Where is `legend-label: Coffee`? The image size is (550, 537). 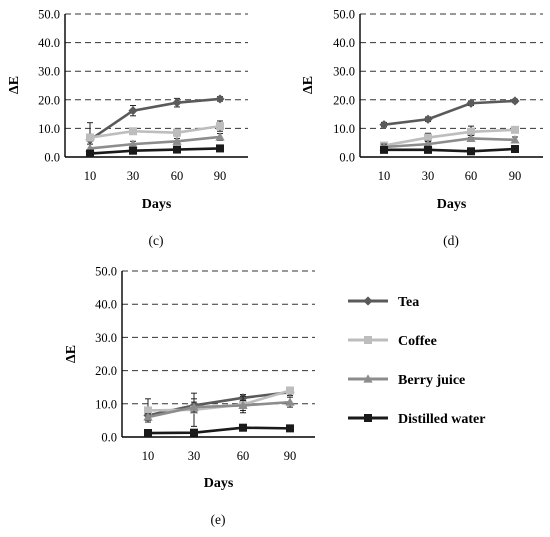 legend-label: Coffee is located at coordinates (417, 341).